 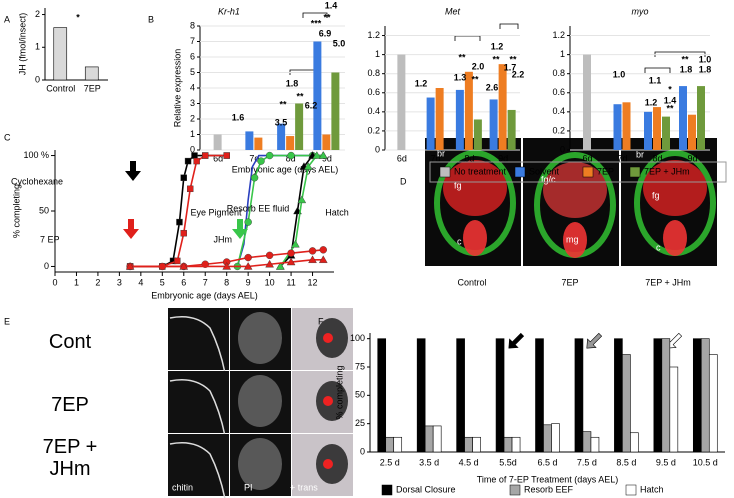 What do you see at coordinates (7, 19) in the screenshot?
I see `panel-label: A` at bounding box center [7, 19].